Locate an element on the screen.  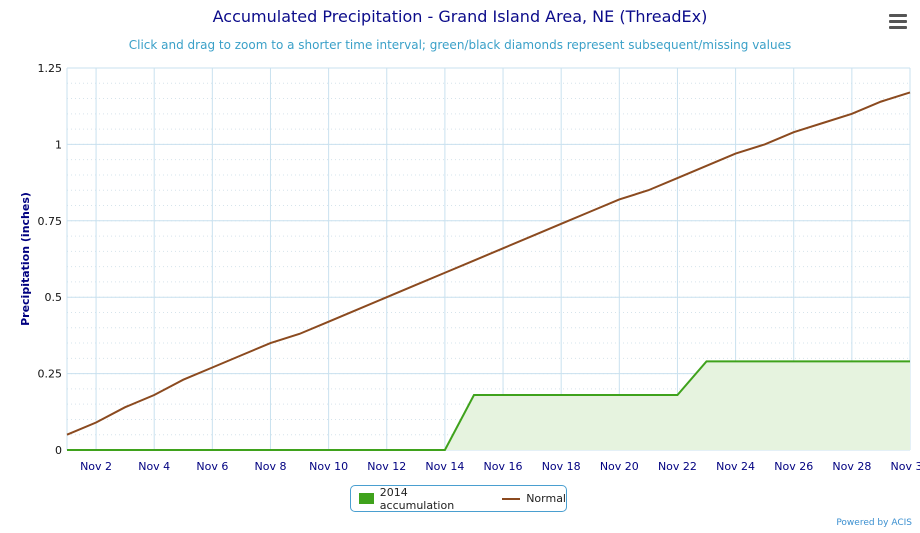
y-tick-label: 1 is located at coordinates (58, 144).